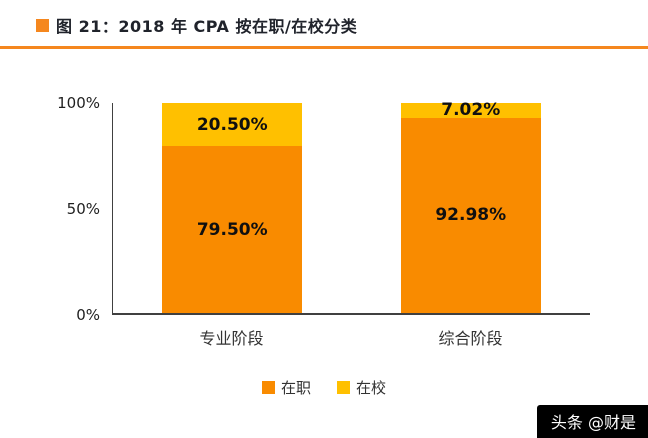 This screenshot has width=648, height=438. I want to click on legend-item-在校: 在校, so click(361, 387).